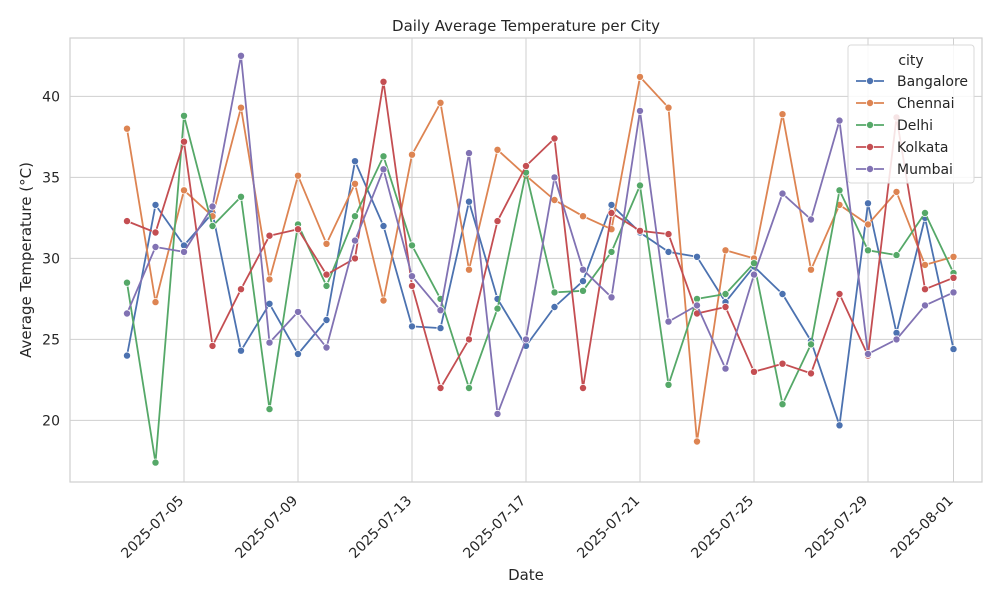 This screenshot has height=604, width=1000. Describe the element at coordinates (526, 575) in the screenshot. I see `x-axis-label: Date` at that location.